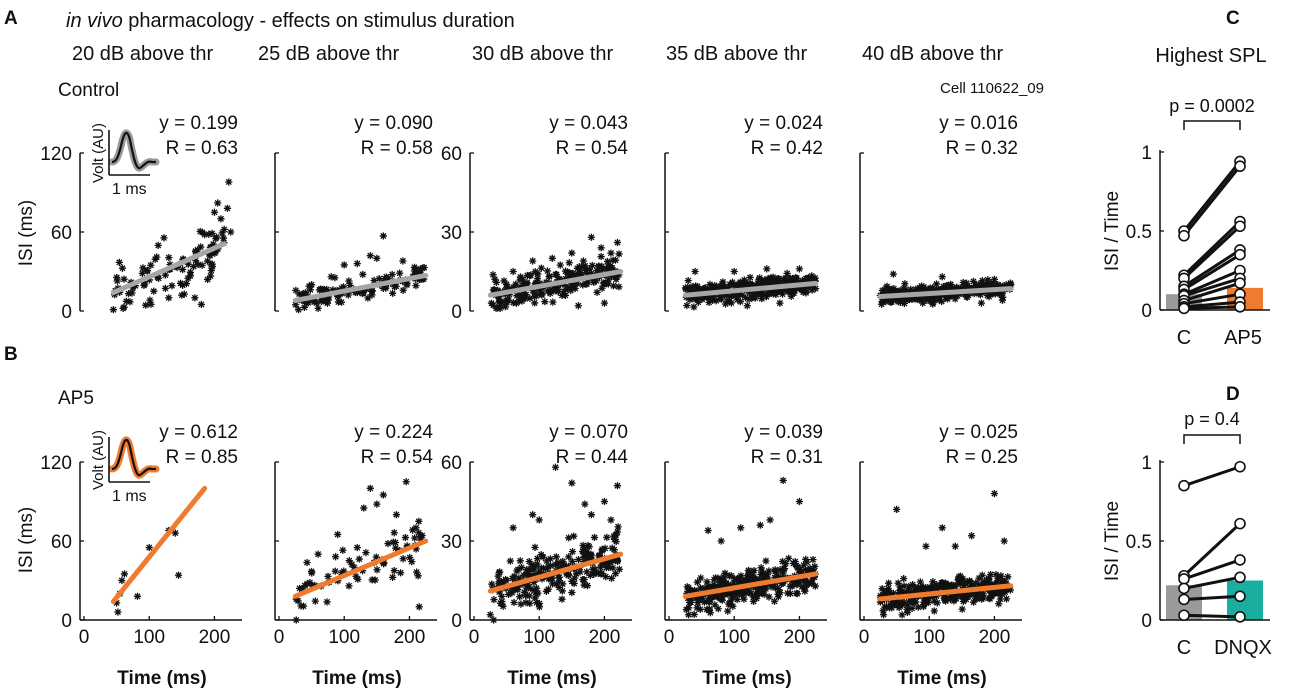 This screenshot has height=695, width=1300. What do you see at coordinates (161, 678) in the screenshot?
I see `x-axis-label-col1: Time (ms)` at bounding box center [161, 678].